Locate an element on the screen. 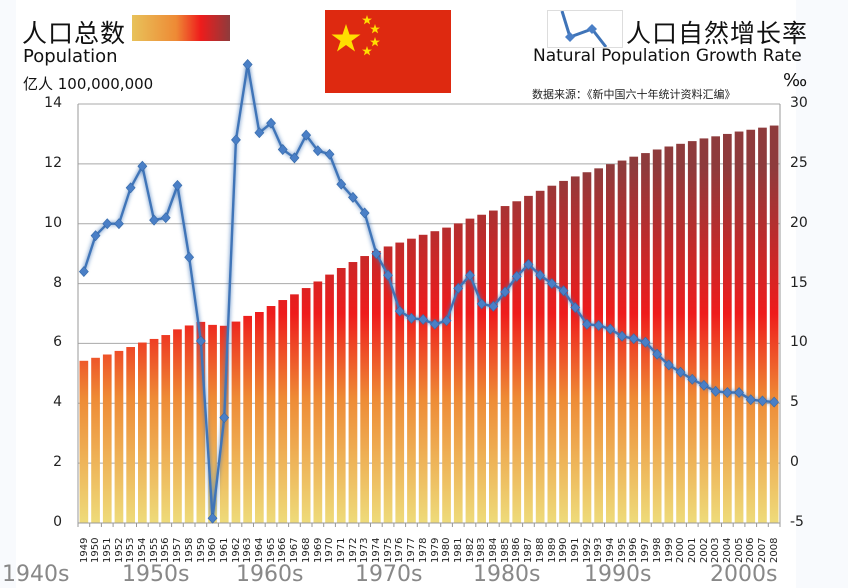 The image size is (848, 588). data-source-note: 数据来源：《新中国六十年统计资料汇编》 is located at coordinates (634, 94).